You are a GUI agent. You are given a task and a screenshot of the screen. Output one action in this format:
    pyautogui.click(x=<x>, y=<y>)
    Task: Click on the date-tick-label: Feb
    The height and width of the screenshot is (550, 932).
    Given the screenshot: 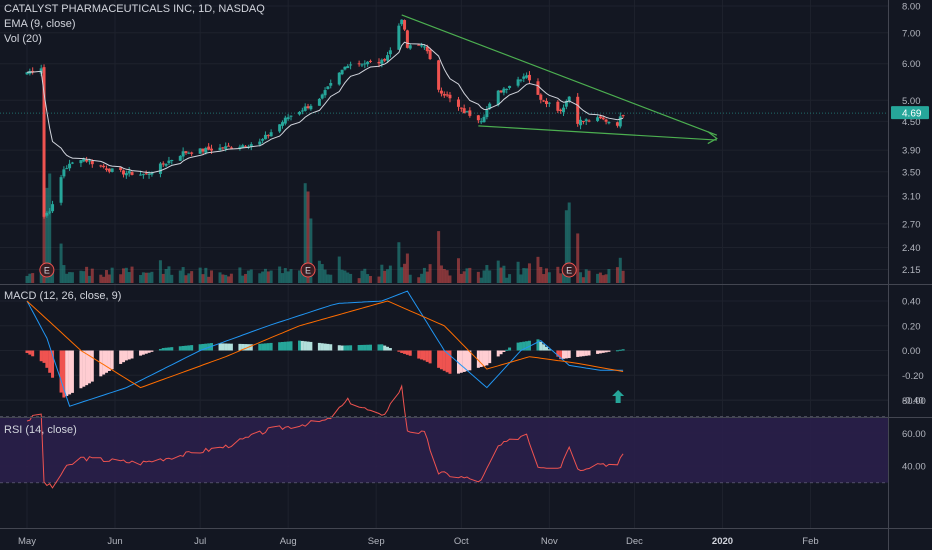 What is the action you would take?
    pyautogui.click(x=810, y=541)
    